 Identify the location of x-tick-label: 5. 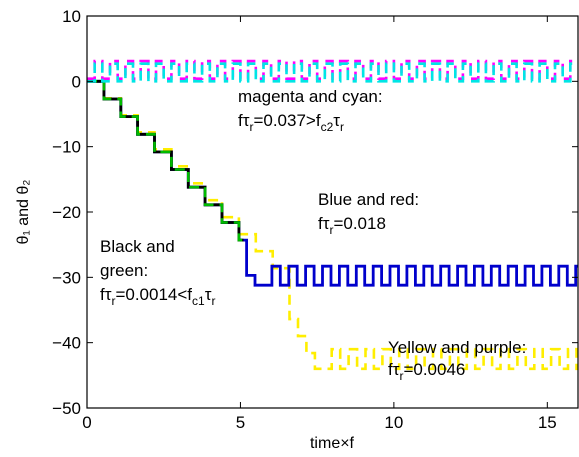
(240, 422).